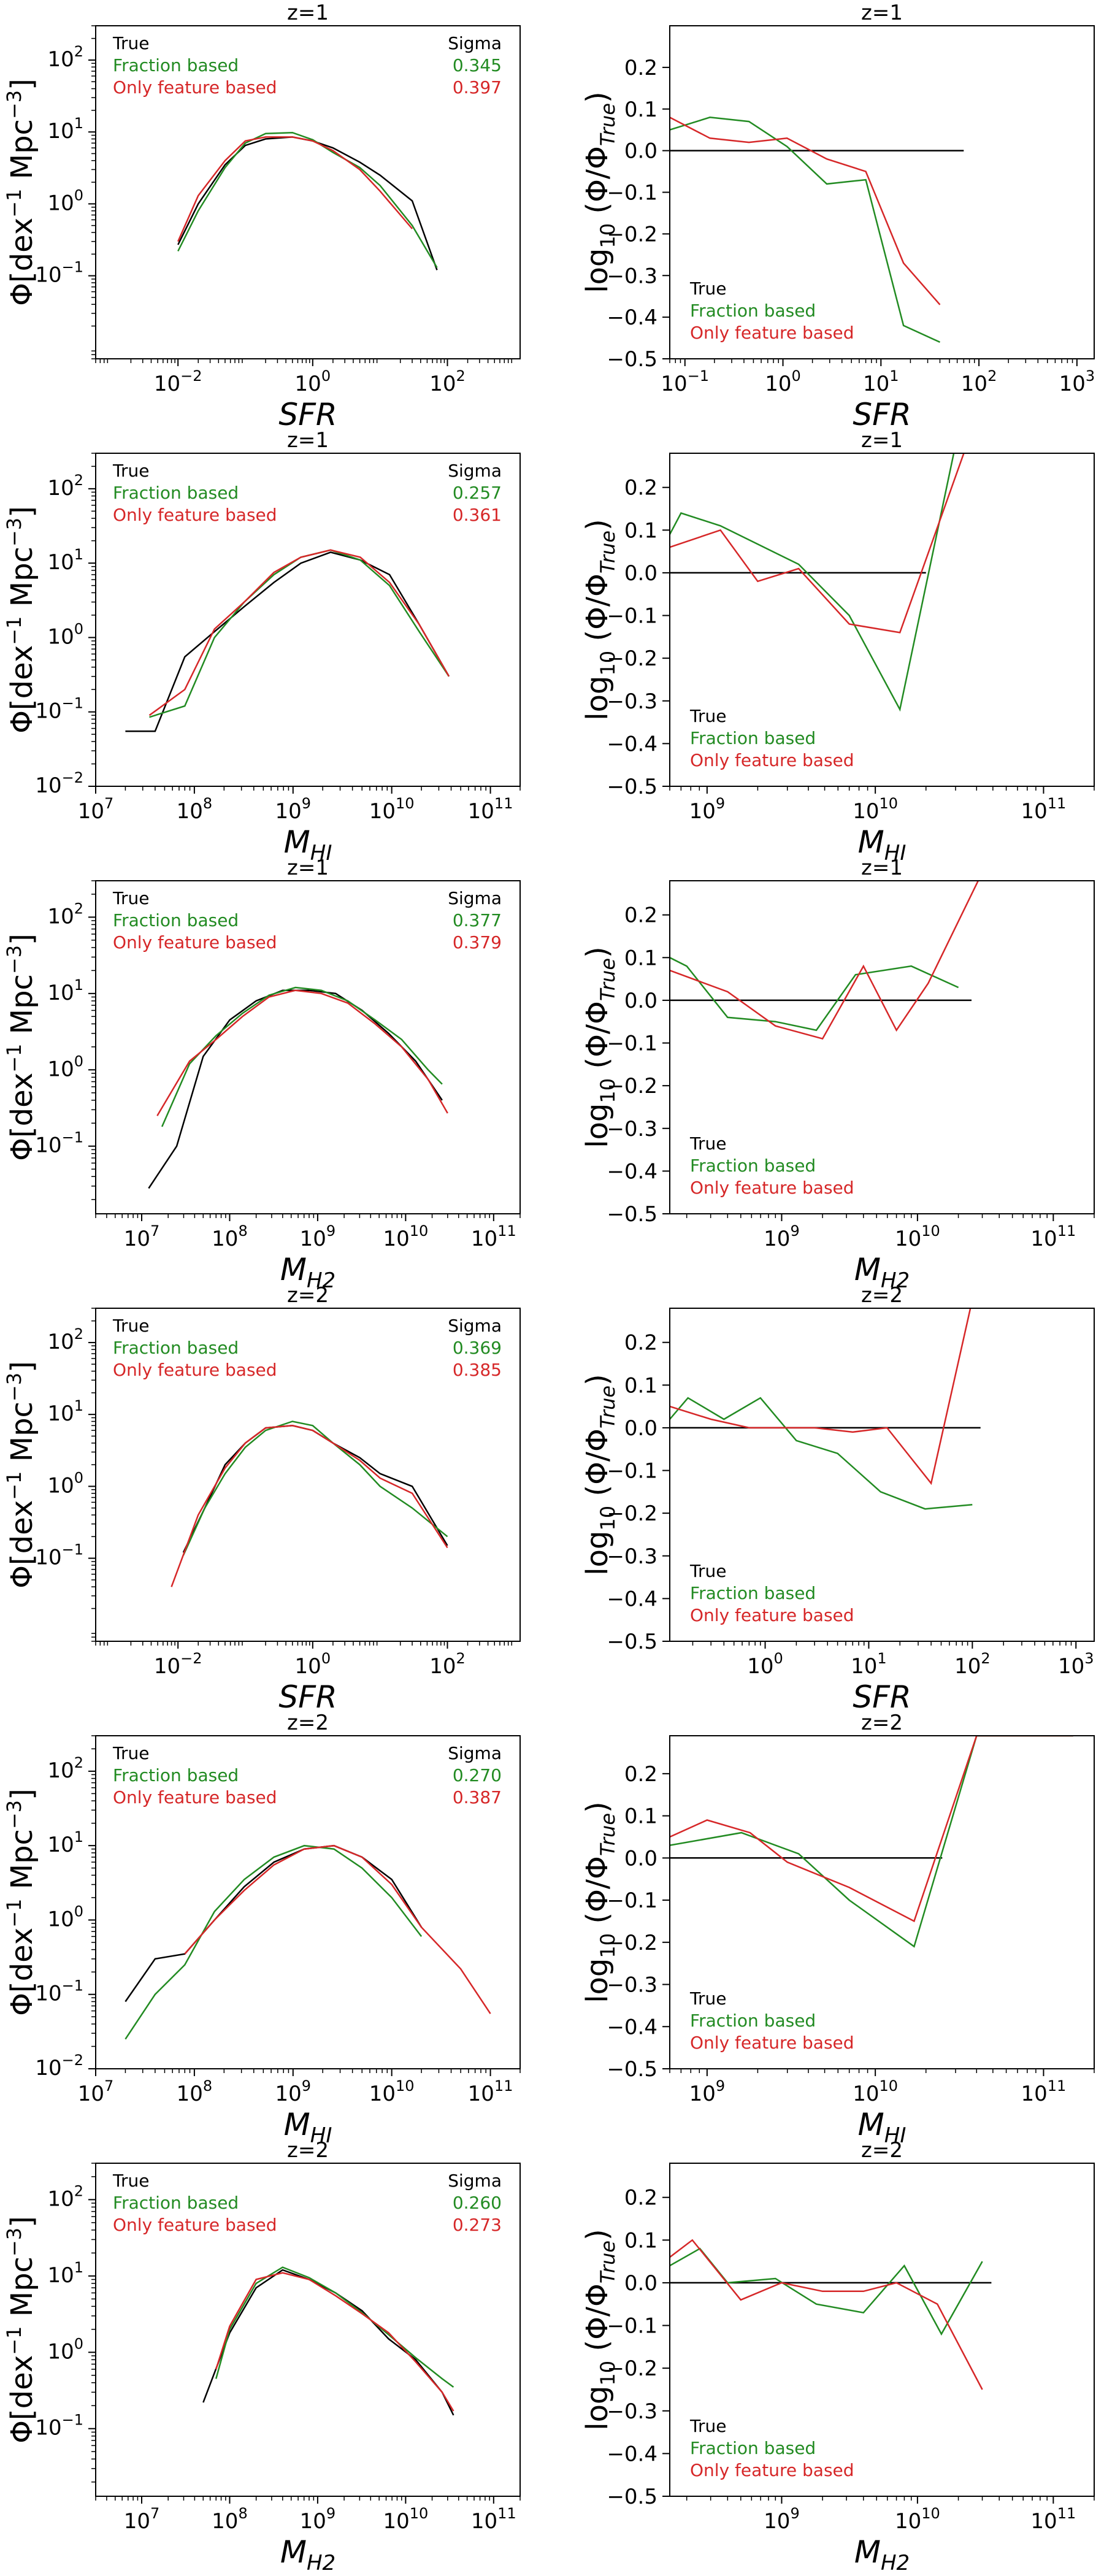  I want to click on tick-exponent: −2, so click(72, 777).